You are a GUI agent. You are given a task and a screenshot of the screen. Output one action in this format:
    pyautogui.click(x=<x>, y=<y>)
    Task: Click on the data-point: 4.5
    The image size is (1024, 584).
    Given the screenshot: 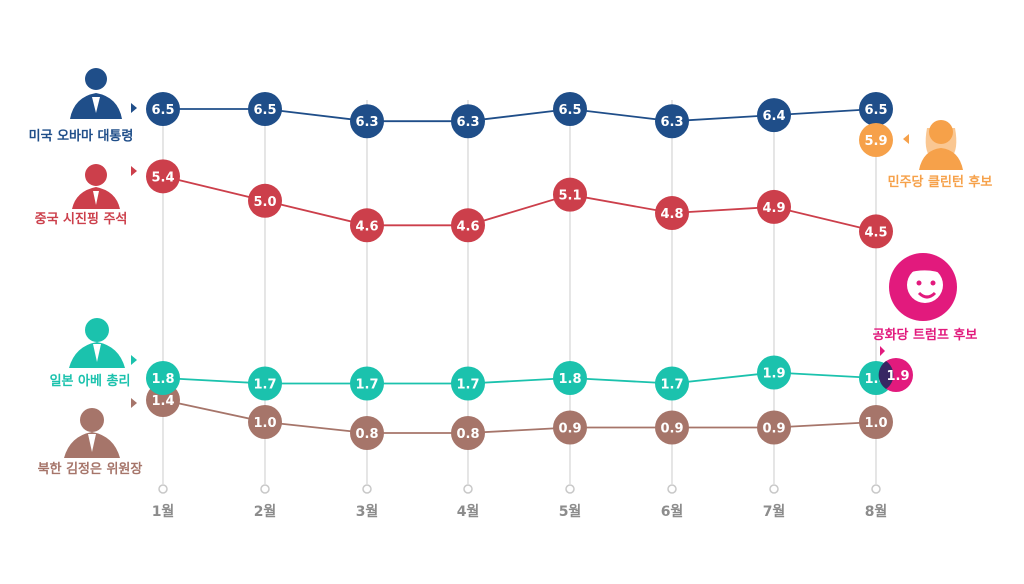 What is the action you would take?
    pyautogui.click(x=876, y=231)
    